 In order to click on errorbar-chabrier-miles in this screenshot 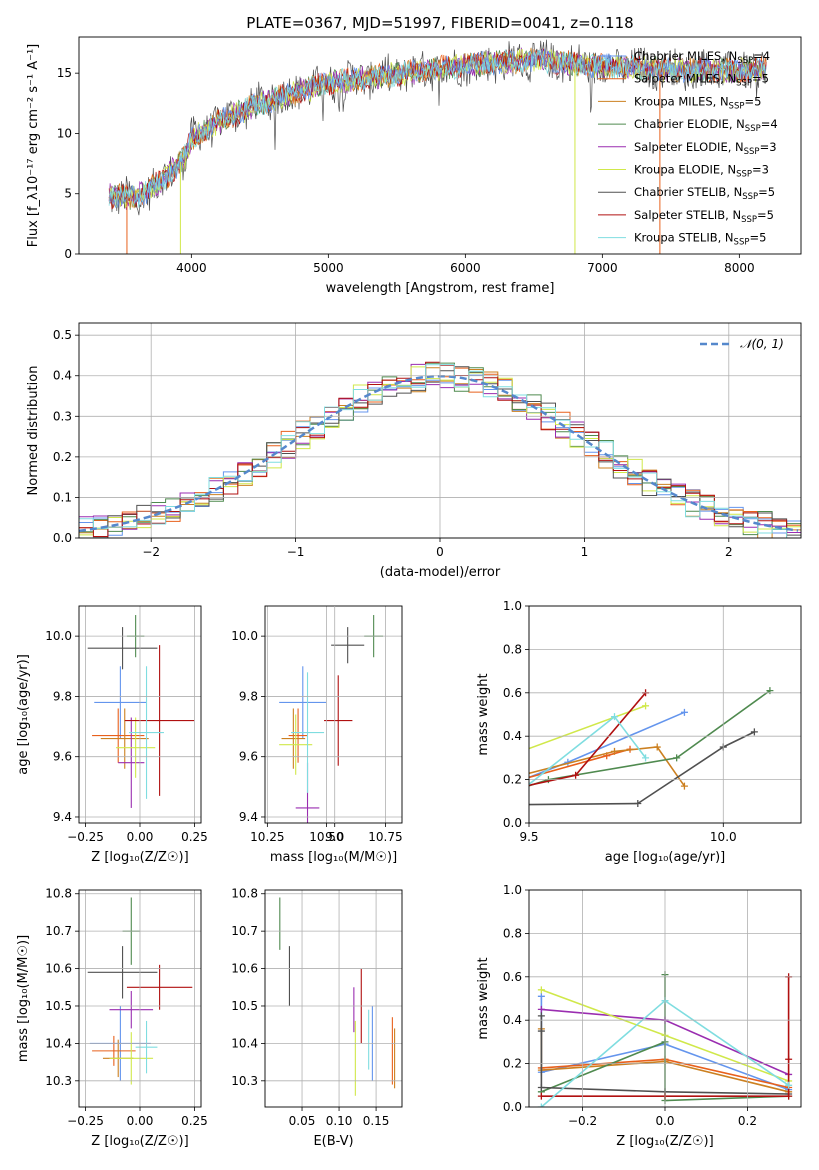, I will do `click(120, 702)`.